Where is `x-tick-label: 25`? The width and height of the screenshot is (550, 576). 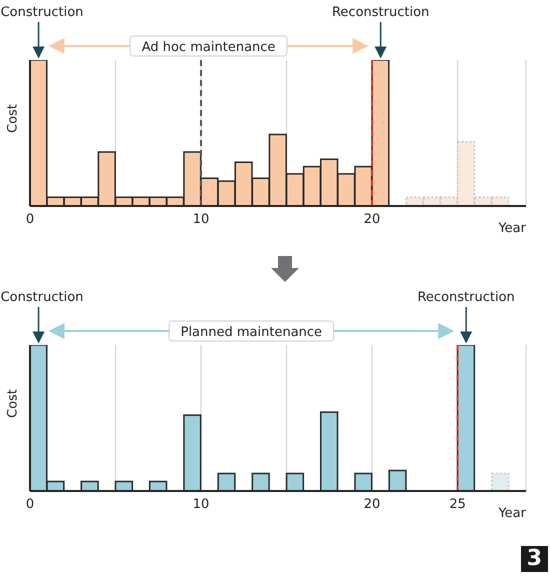 x-tick-label: 25 is located at coordinates (457, 504).